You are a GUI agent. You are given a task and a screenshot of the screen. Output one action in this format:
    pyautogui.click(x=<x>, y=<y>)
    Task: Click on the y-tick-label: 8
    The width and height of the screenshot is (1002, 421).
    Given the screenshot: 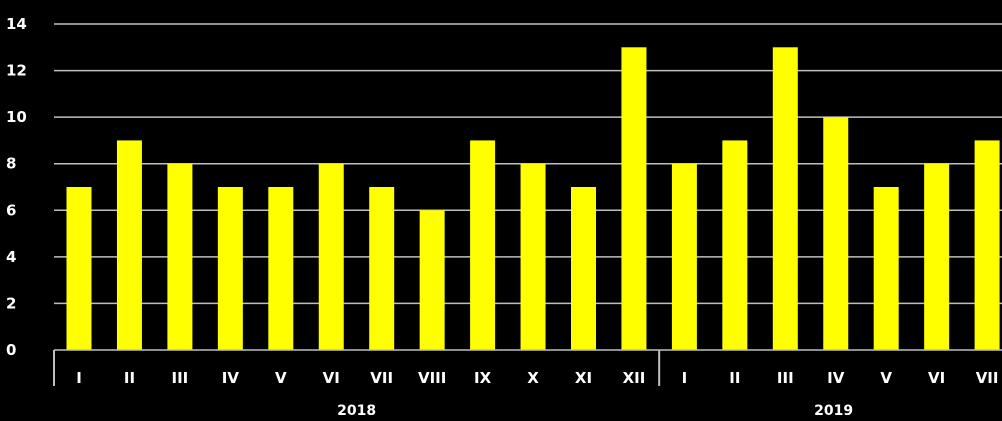 What is the action you would take?
    pyautogui.click(x=11, y=164)
    